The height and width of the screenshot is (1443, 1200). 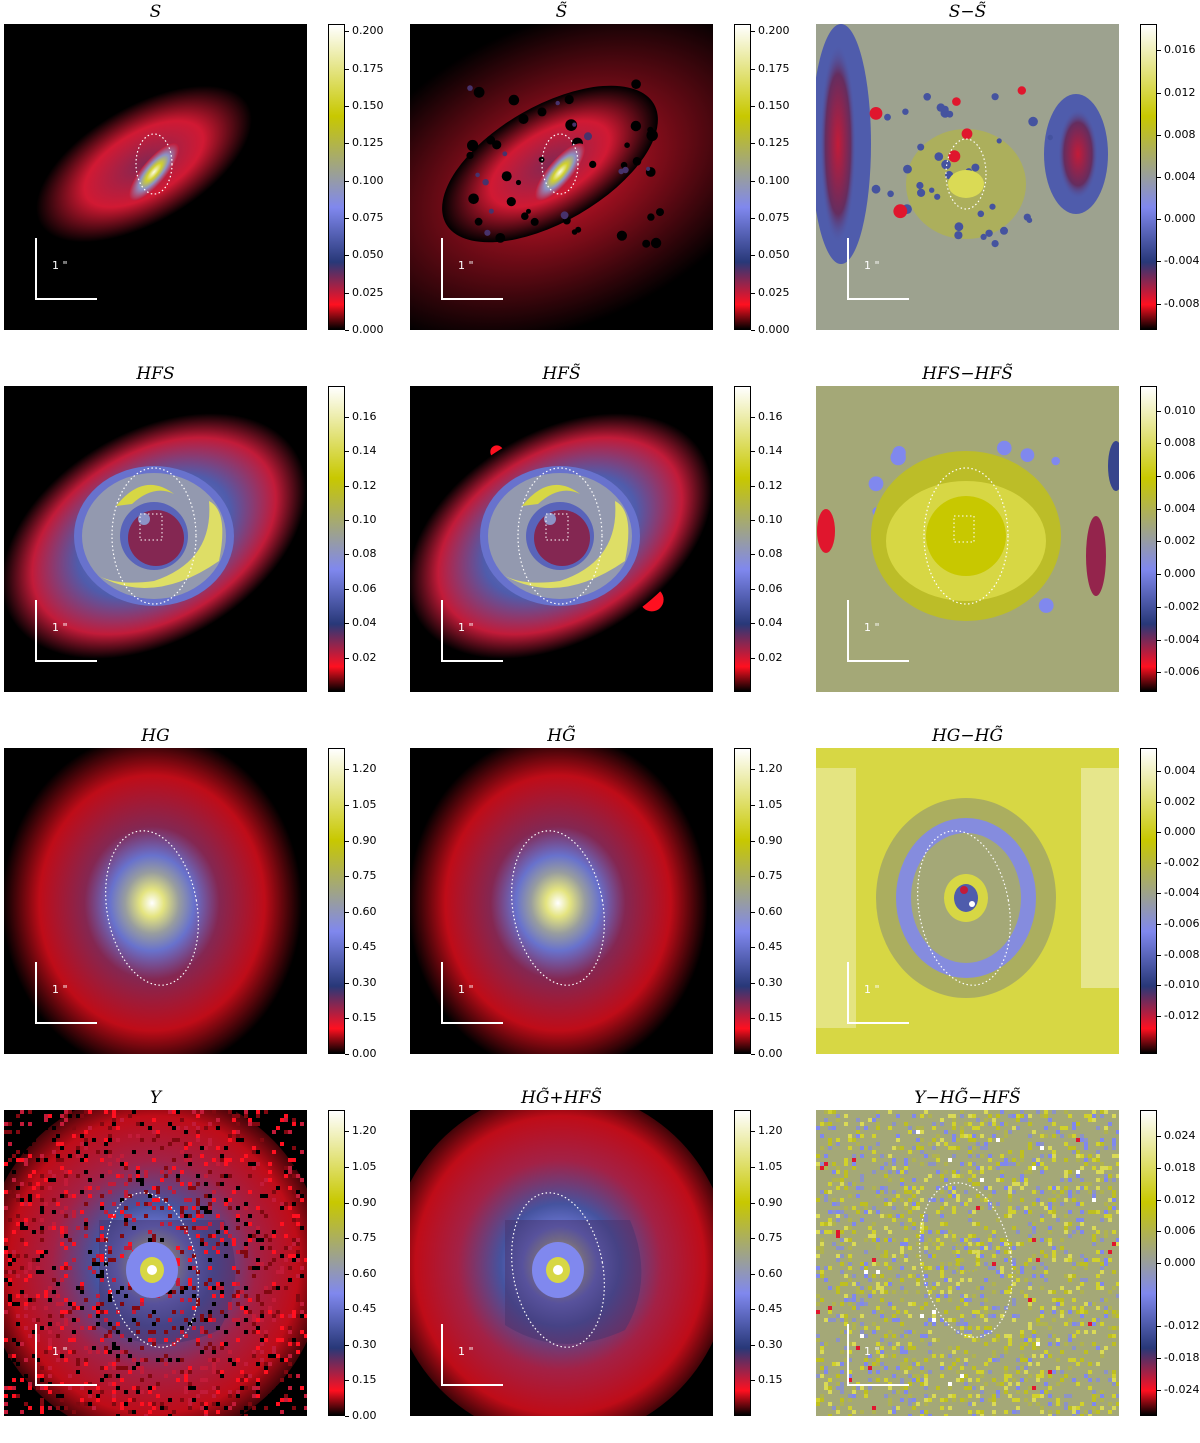 I want to click on tick-label: -0.006, so click(x=1182, y=923).